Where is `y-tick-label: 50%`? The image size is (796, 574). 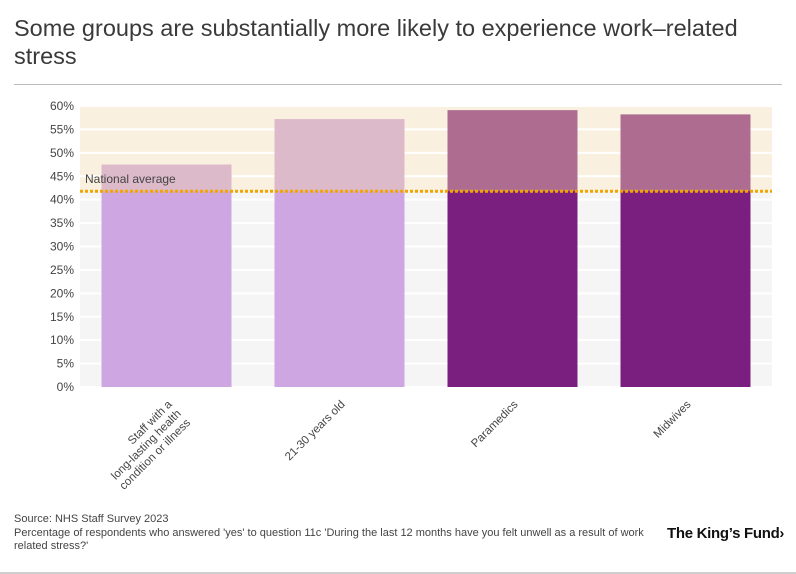 y-tick-label: 50% is located at coordinates (62, 153).